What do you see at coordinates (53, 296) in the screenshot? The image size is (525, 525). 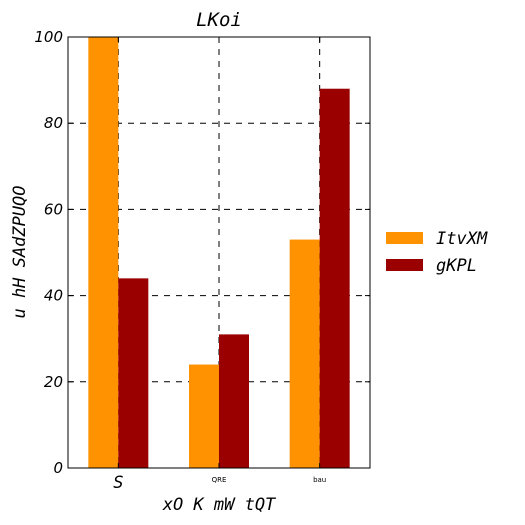 I see `y-tick-label: 40` at bounding box center [53, 296].